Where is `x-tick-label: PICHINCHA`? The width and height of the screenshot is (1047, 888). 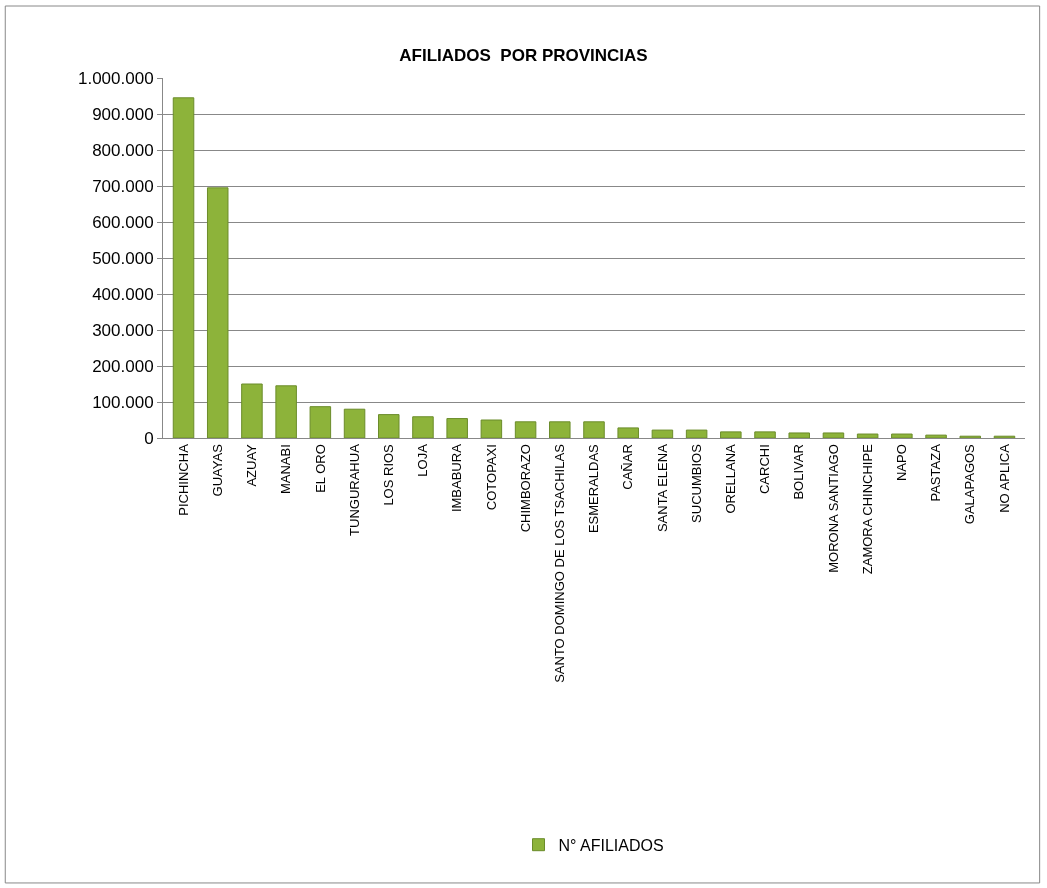
x-tick-label: PICHINCHA is located at coordinates (183, 479).